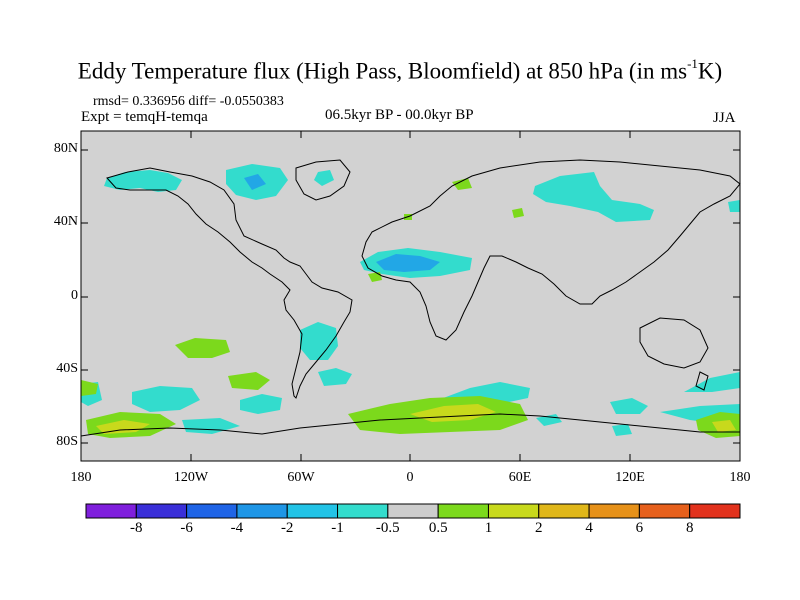  What do you see at coordinates (710, 71) in the screenshot?
I see `title-units-tail: K)` at bounding box center [710, 71].